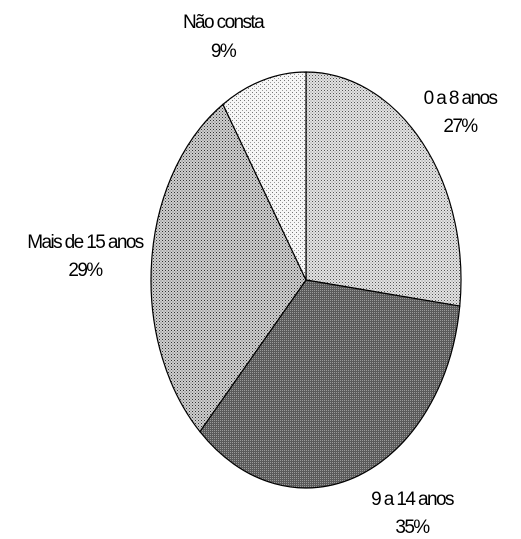 The height and width of the screenshot is (539, 521). I want to click on pie-slice-nao-consta, so click(264, 176).